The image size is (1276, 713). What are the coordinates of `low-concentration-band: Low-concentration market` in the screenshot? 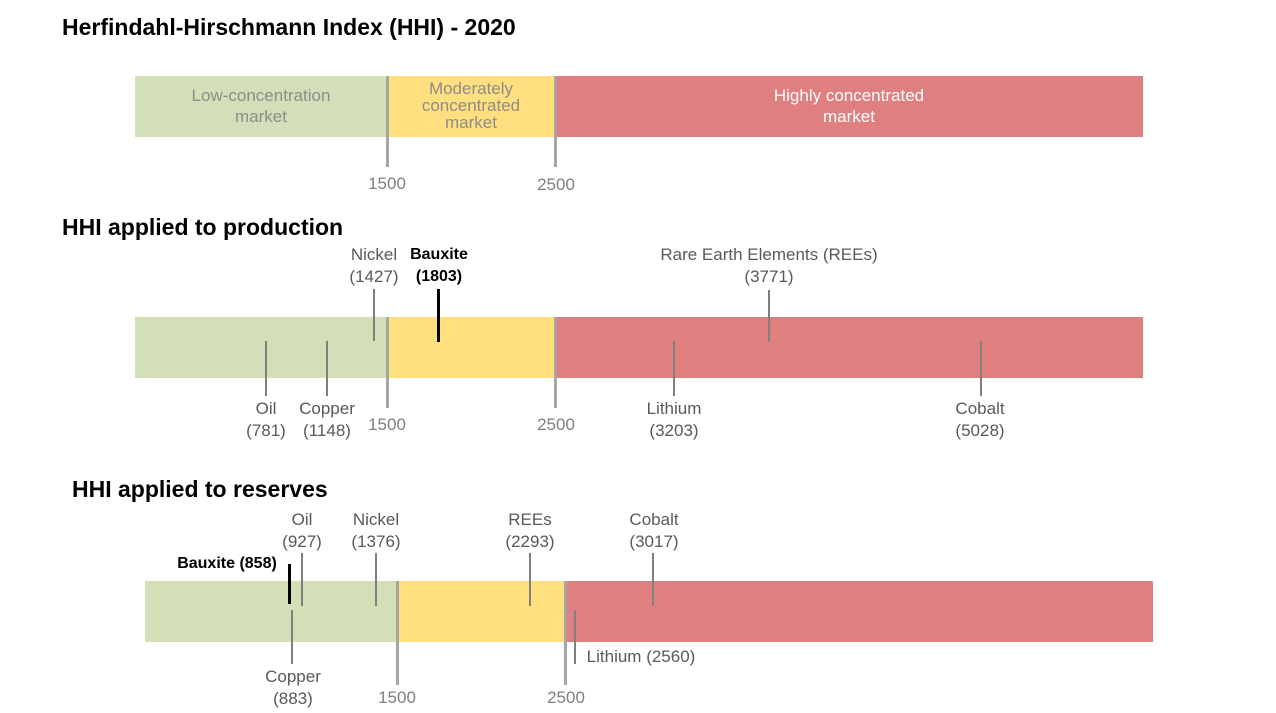 It's located at (261, 106).